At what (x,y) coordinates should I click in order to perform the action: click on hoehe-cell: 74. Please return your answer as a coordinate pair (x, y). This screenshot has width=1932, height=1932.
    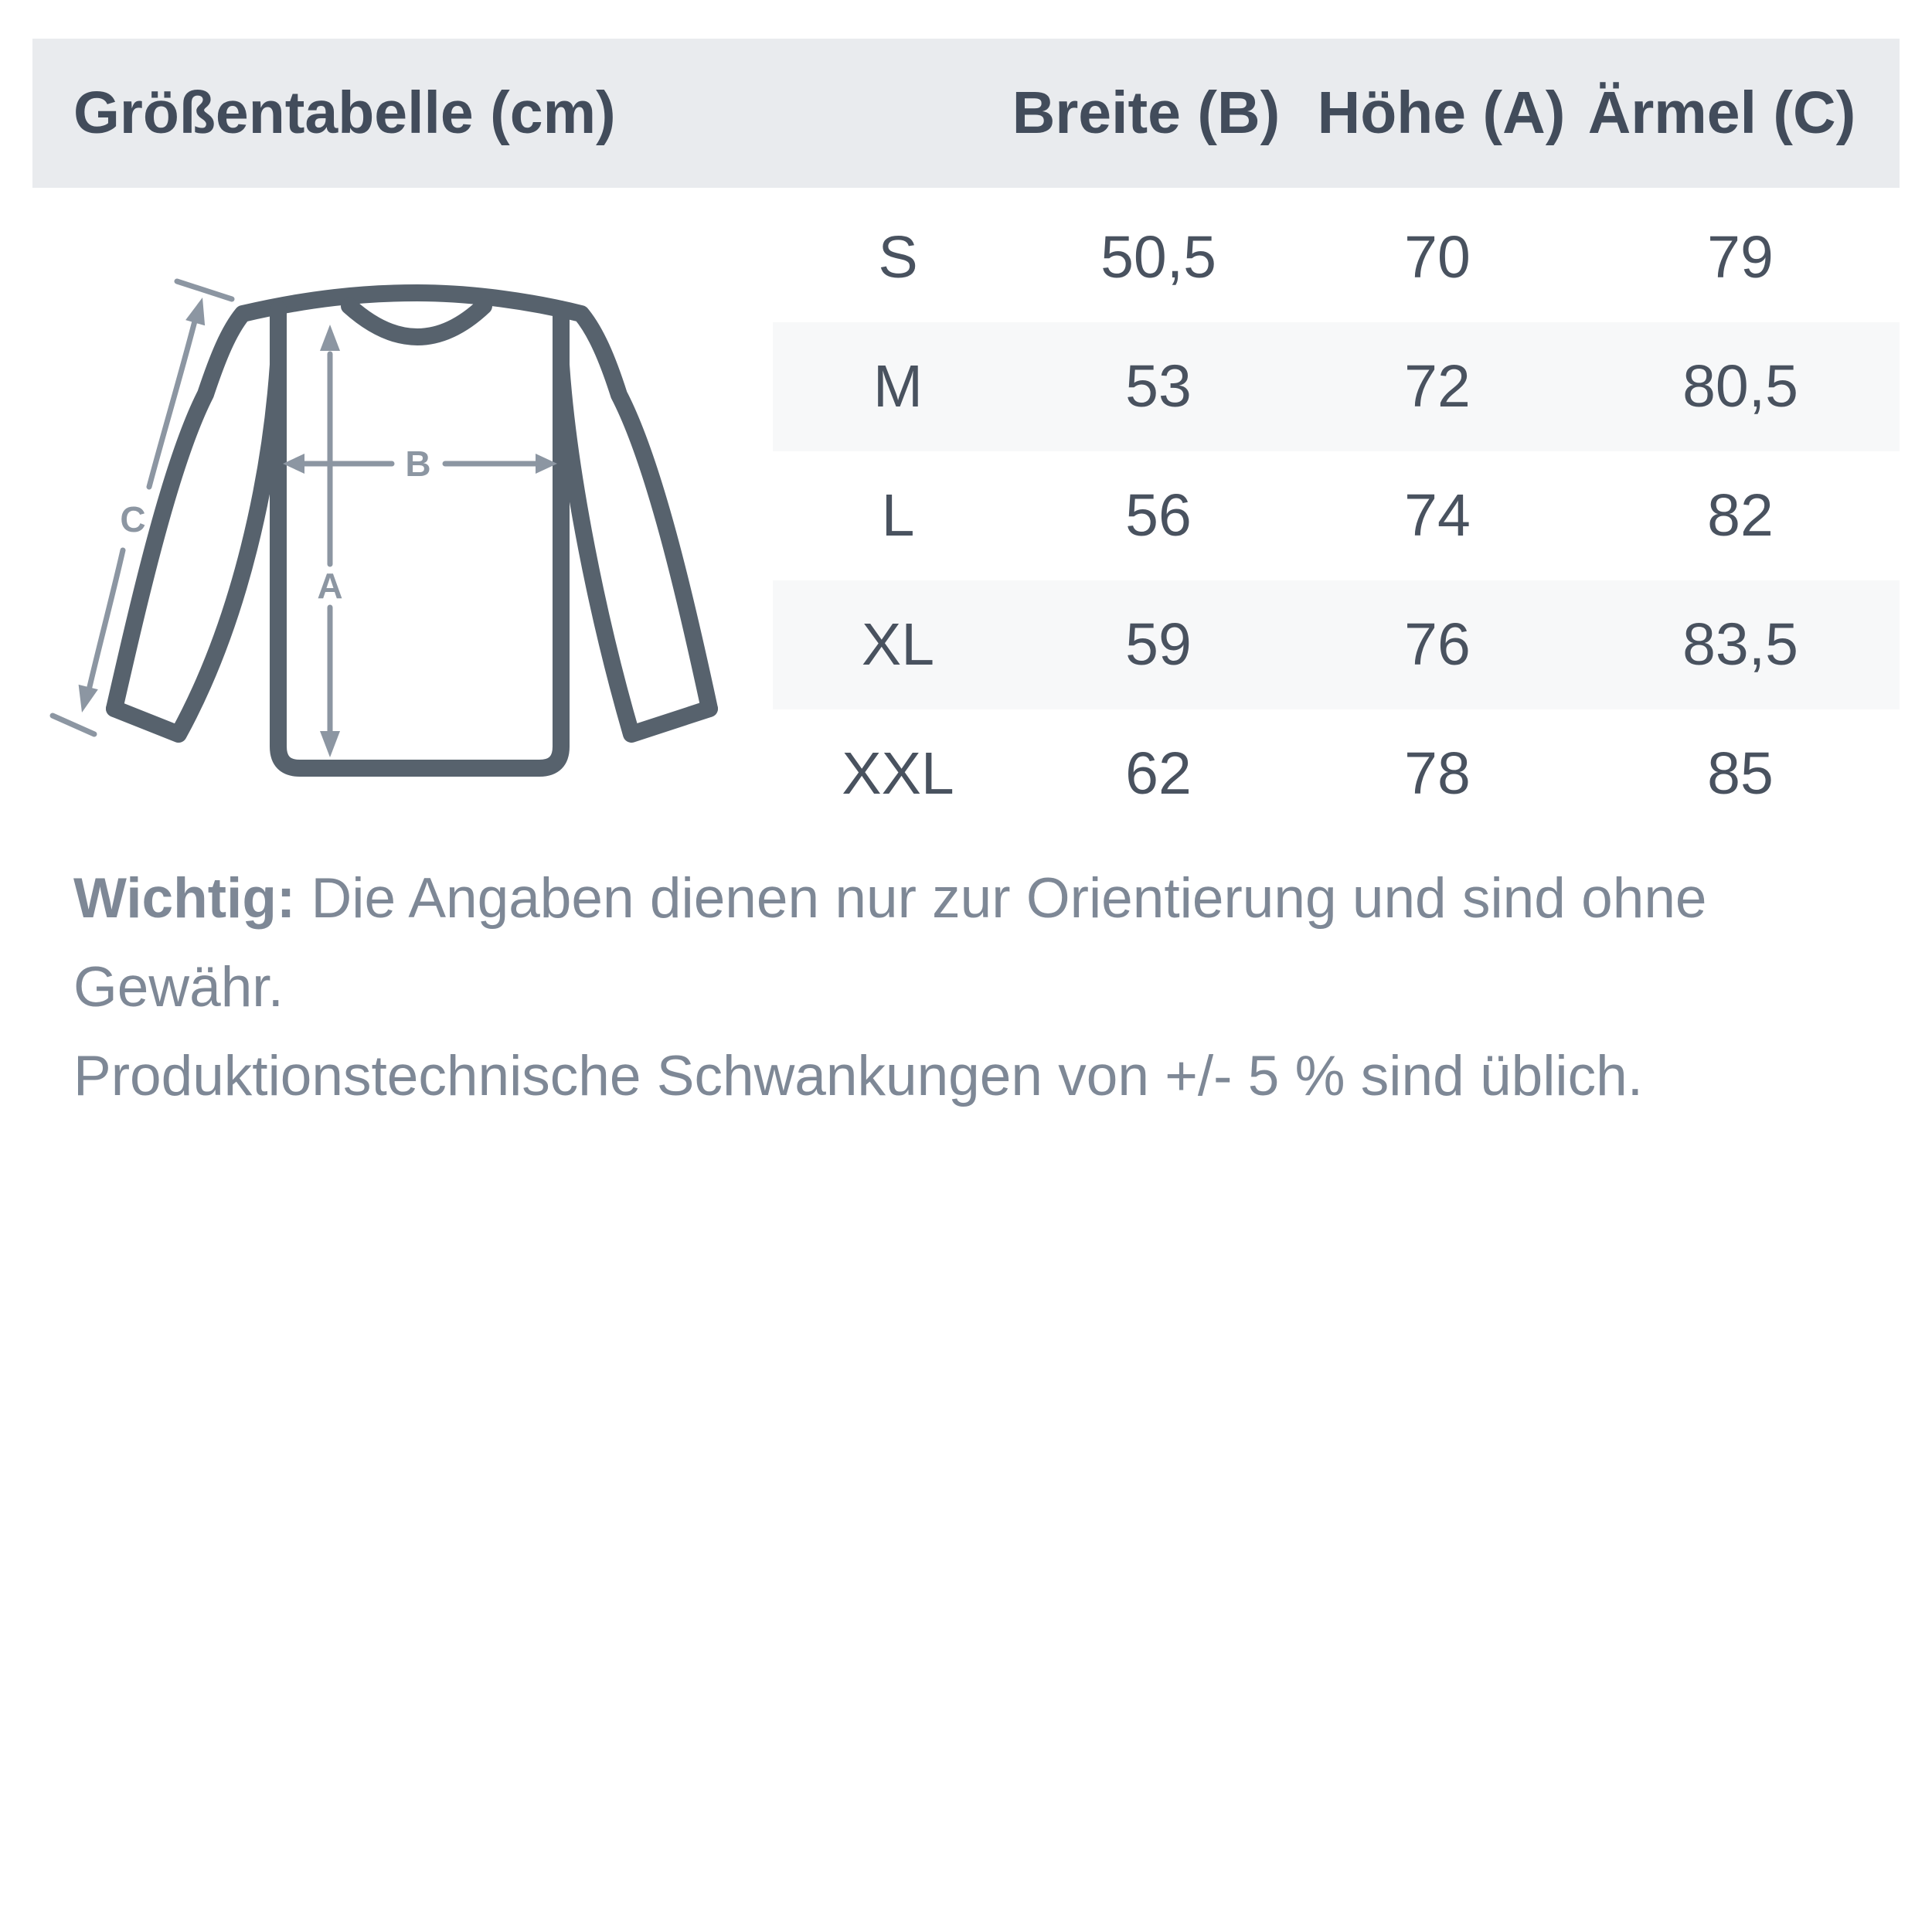
    Looking at the image, I should click on (1438, 515).